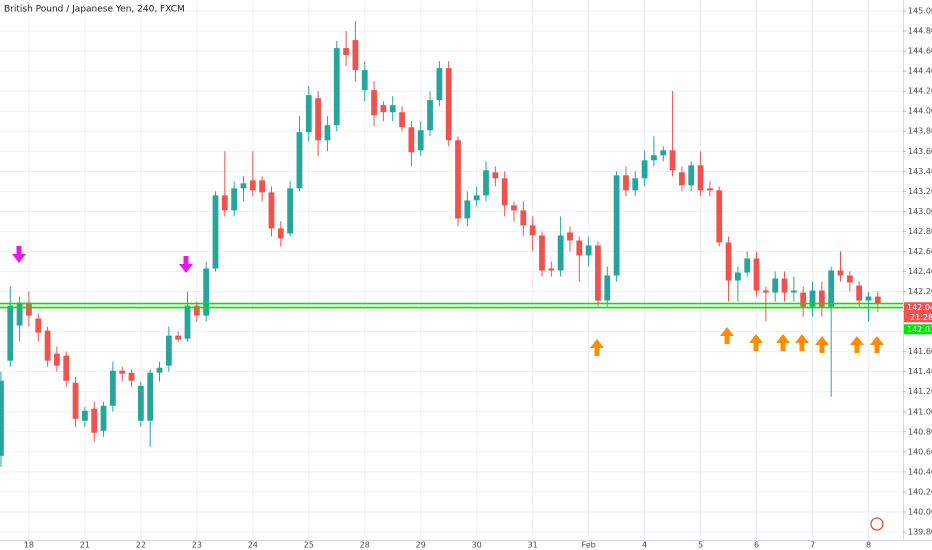  Describe the element at coordinates (644, 545) in the screenshot. I see `x-tick-label: 4` at that location.